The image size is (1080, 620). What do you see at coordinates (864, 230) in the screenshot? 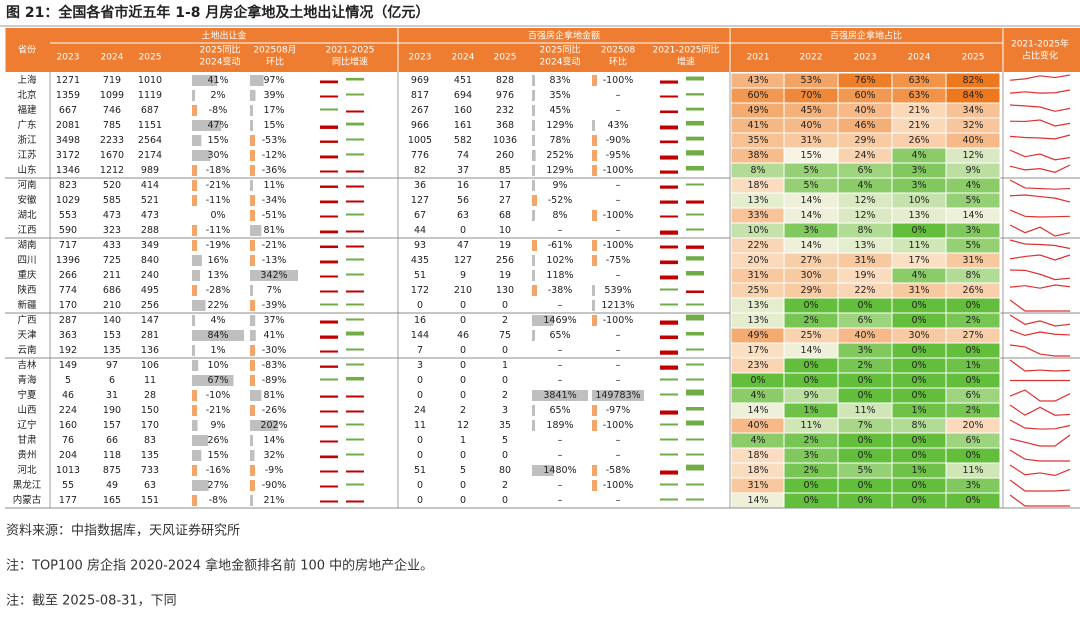
I see `cell: 8%` at bounding box center [864, 230].